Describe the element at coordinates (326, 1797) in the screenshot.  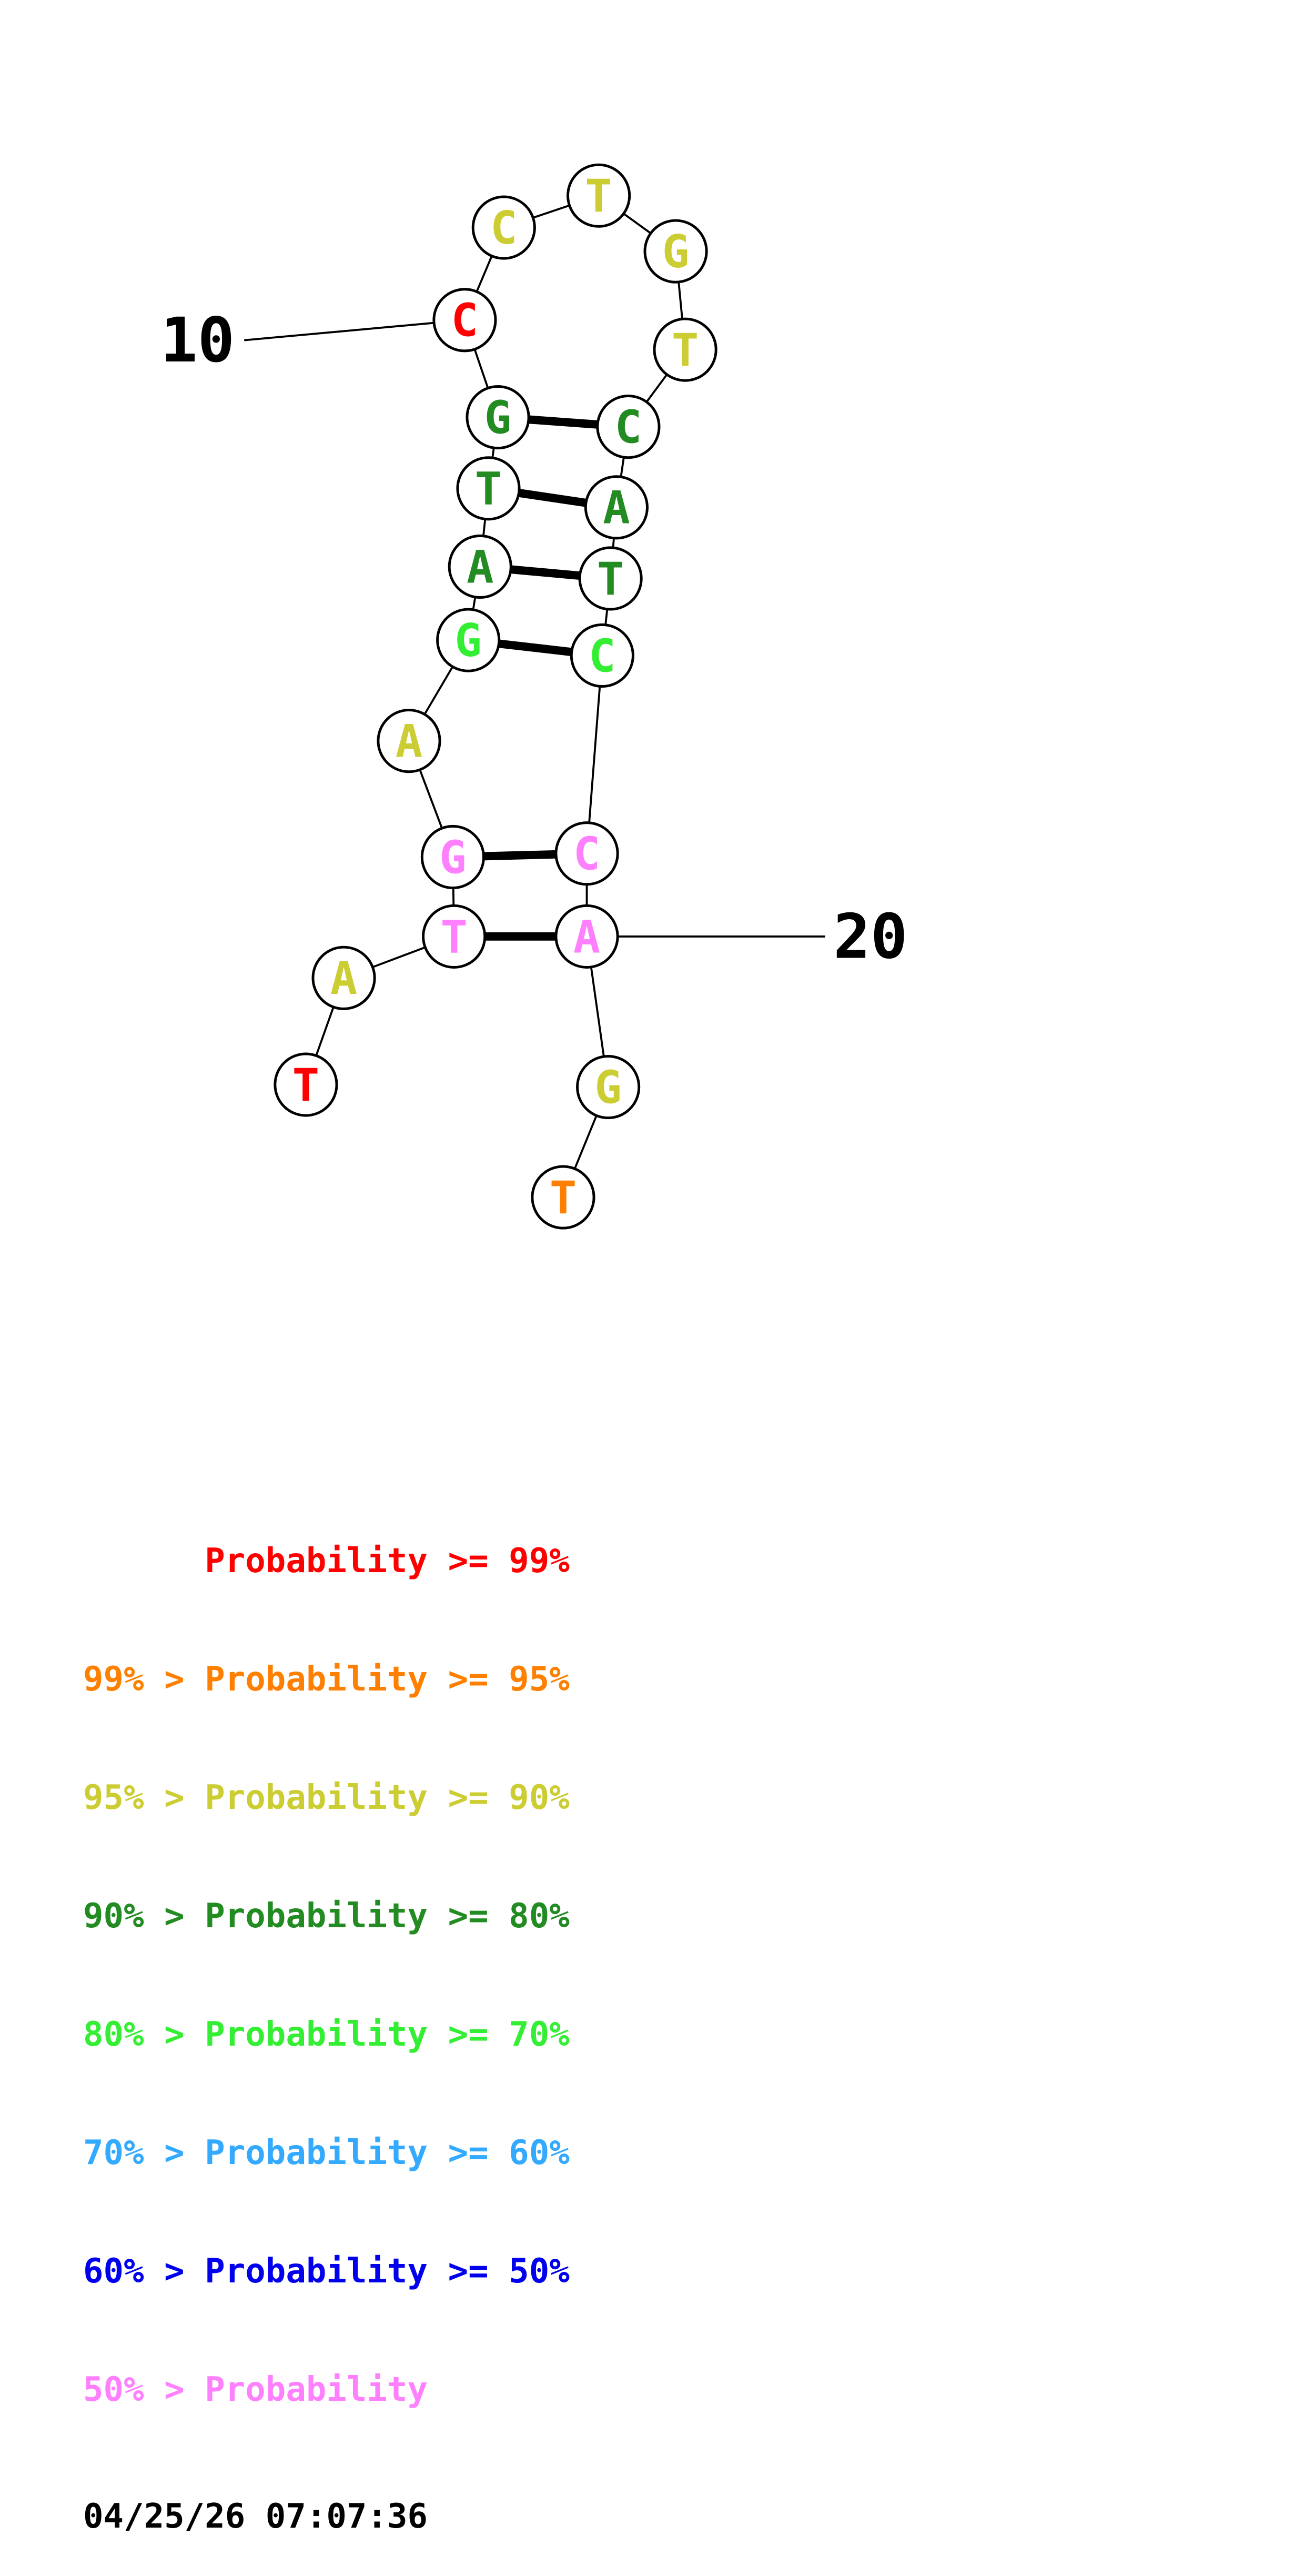
I see `legend-row-p90: 95% > Probability >= 90%` at that location.